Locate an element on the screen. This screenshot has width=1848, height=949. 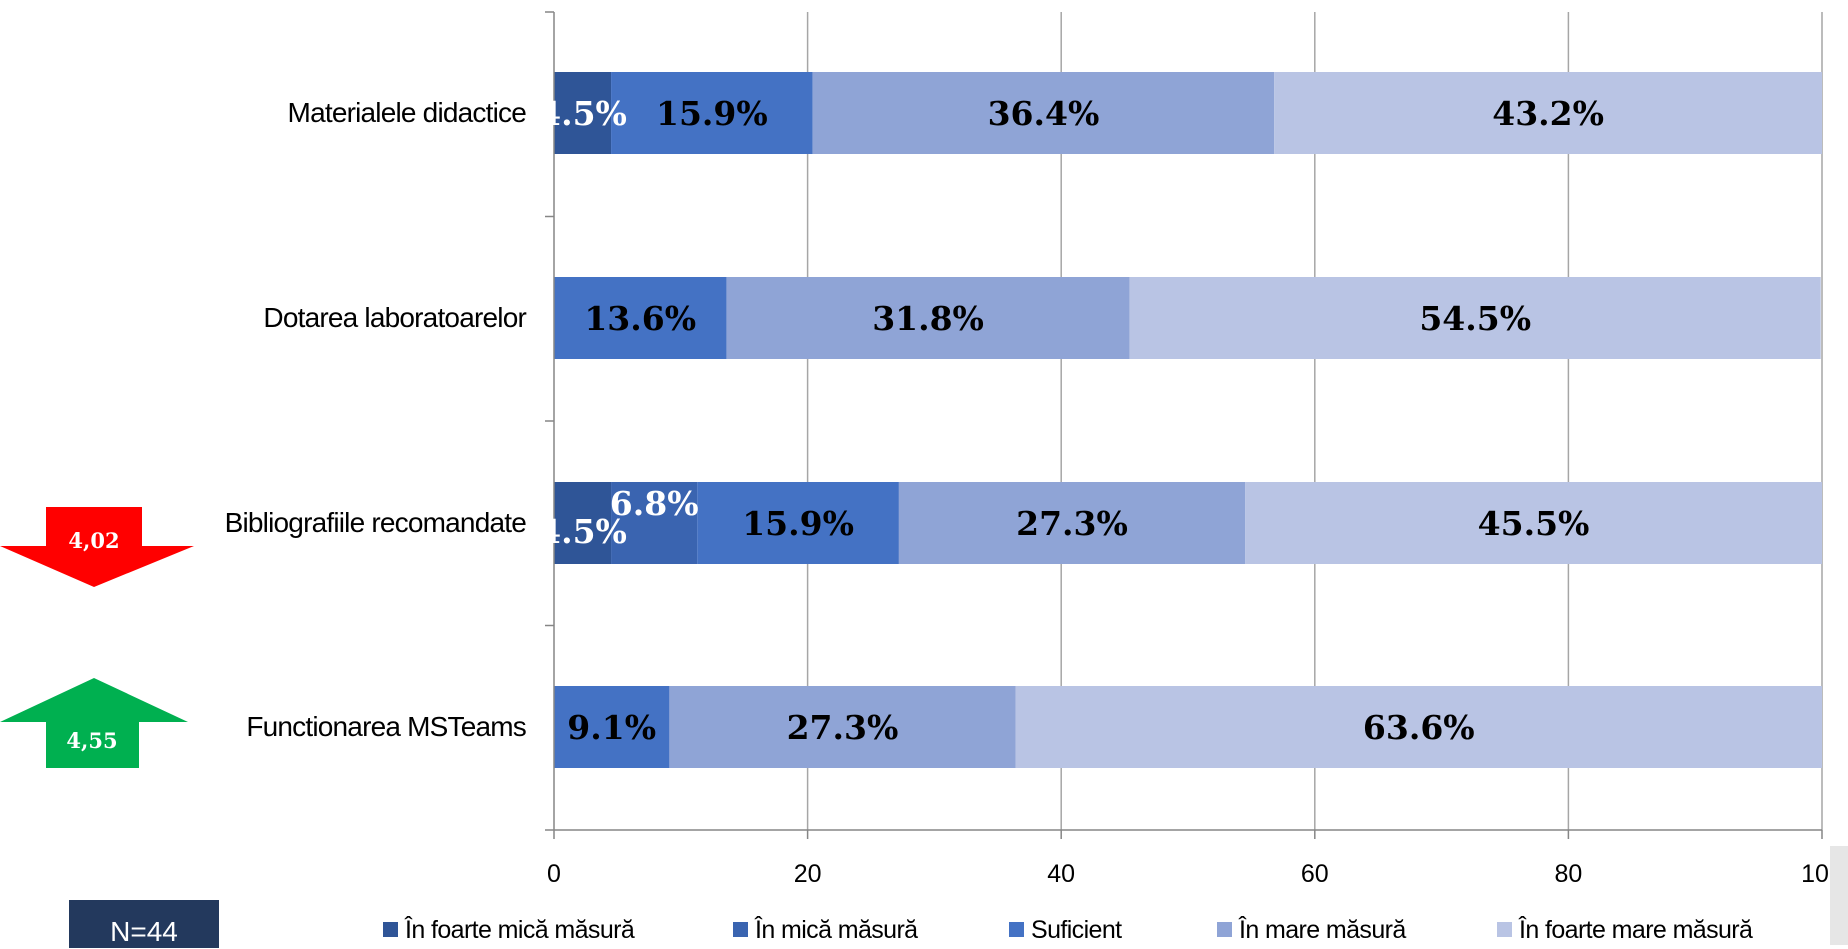
data-label: 63.6% is located at coordinates (1419, 727).